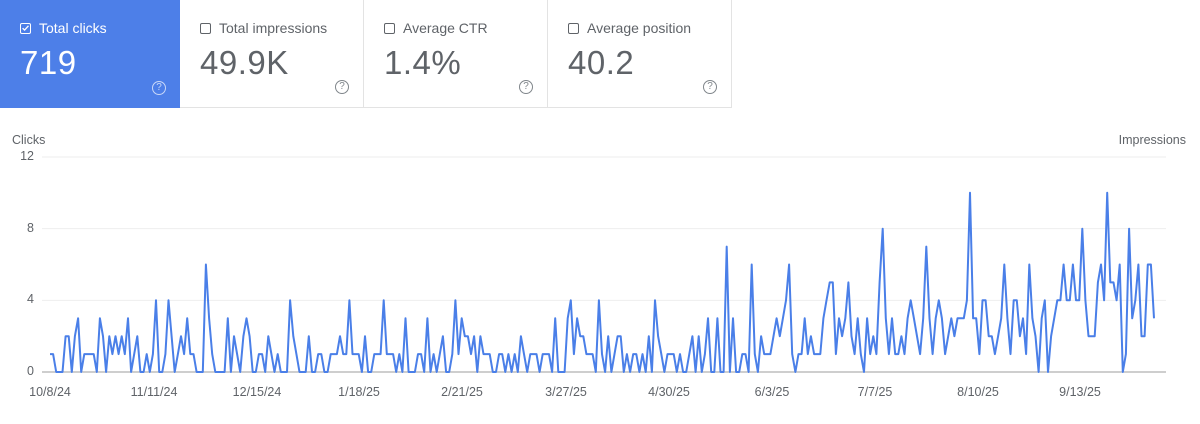  What do you see at coordinates (359, 392) in the screenshot?
I see `x-tick-label: 1/18/25` at bounding box center [359, 392].